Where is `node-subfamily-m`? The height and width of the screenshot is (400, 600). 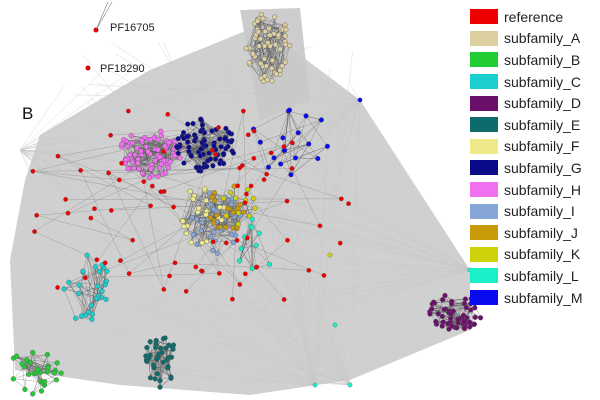 node-subfamily-m is located at coordinates (327, 146).